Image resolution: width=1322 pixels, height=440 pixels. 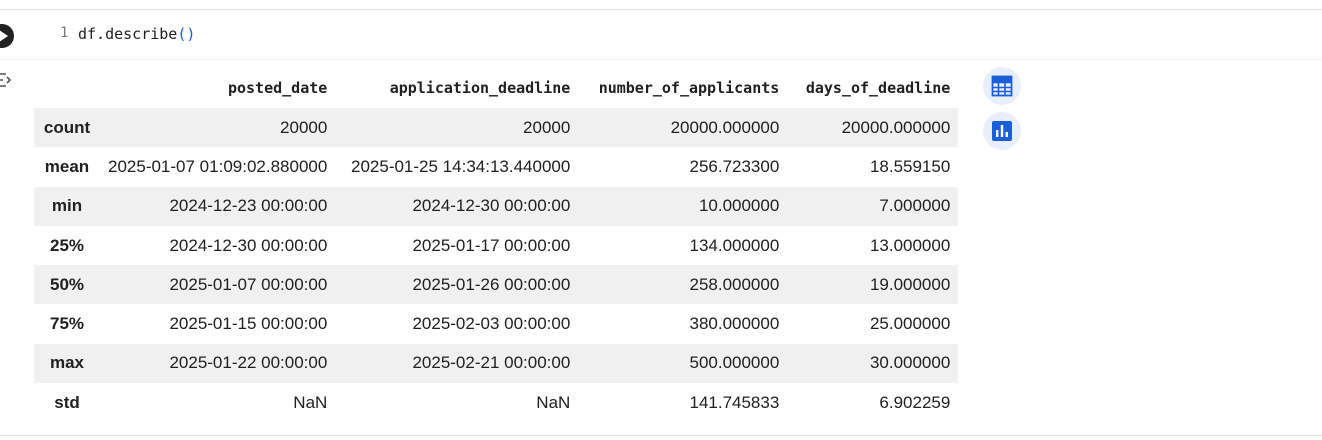 What do you see at coordinates (915, 206) in the screenshot?
I see `table-cell: 7.000000` at bounding box center [915, 206].